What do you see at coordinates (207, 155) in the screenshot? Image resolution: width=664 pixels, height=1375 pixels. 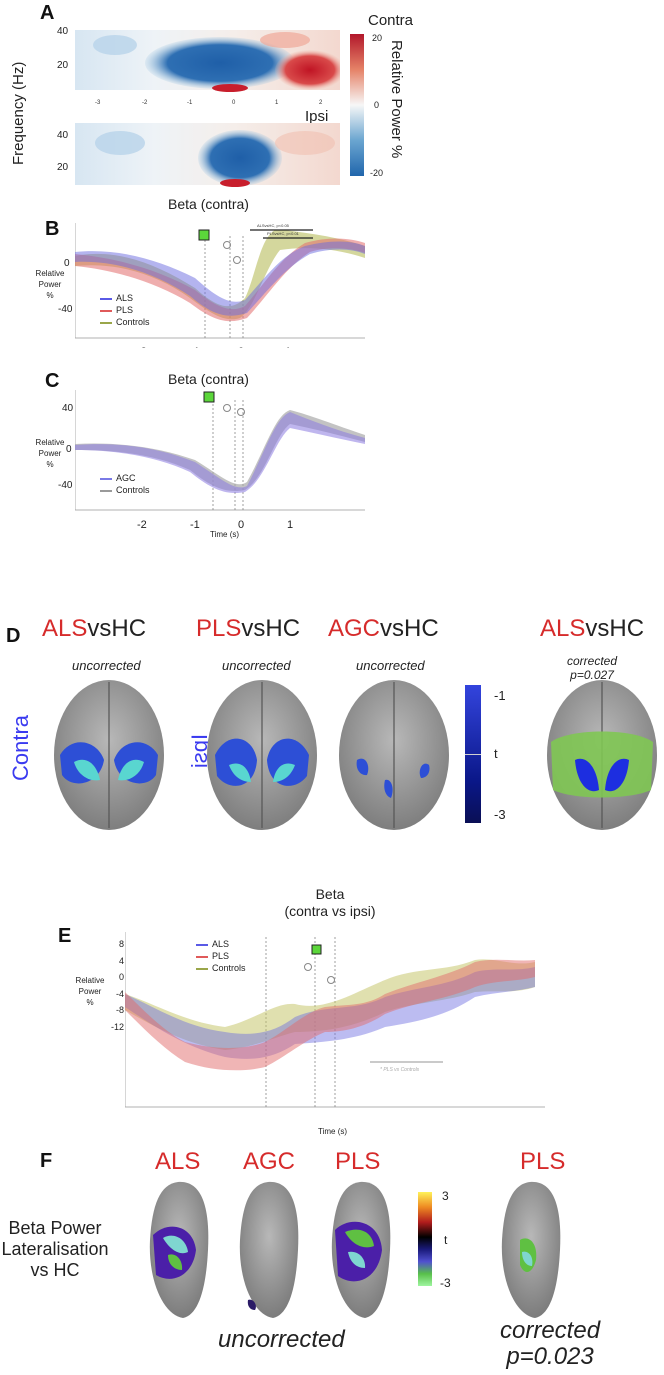 I see `ipsi-spectrogram` at bounding box center [207, 155].